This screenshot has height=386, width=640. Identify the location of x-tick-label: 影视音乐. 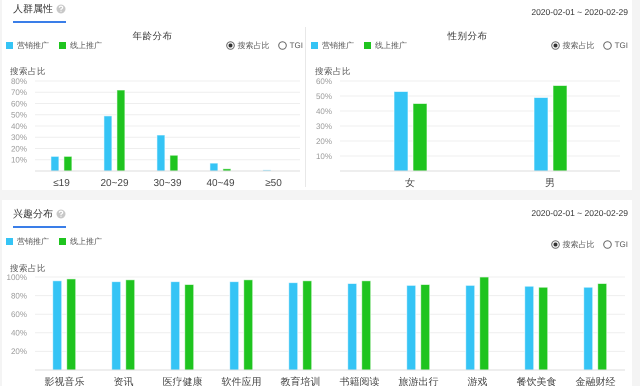
(64, 381).